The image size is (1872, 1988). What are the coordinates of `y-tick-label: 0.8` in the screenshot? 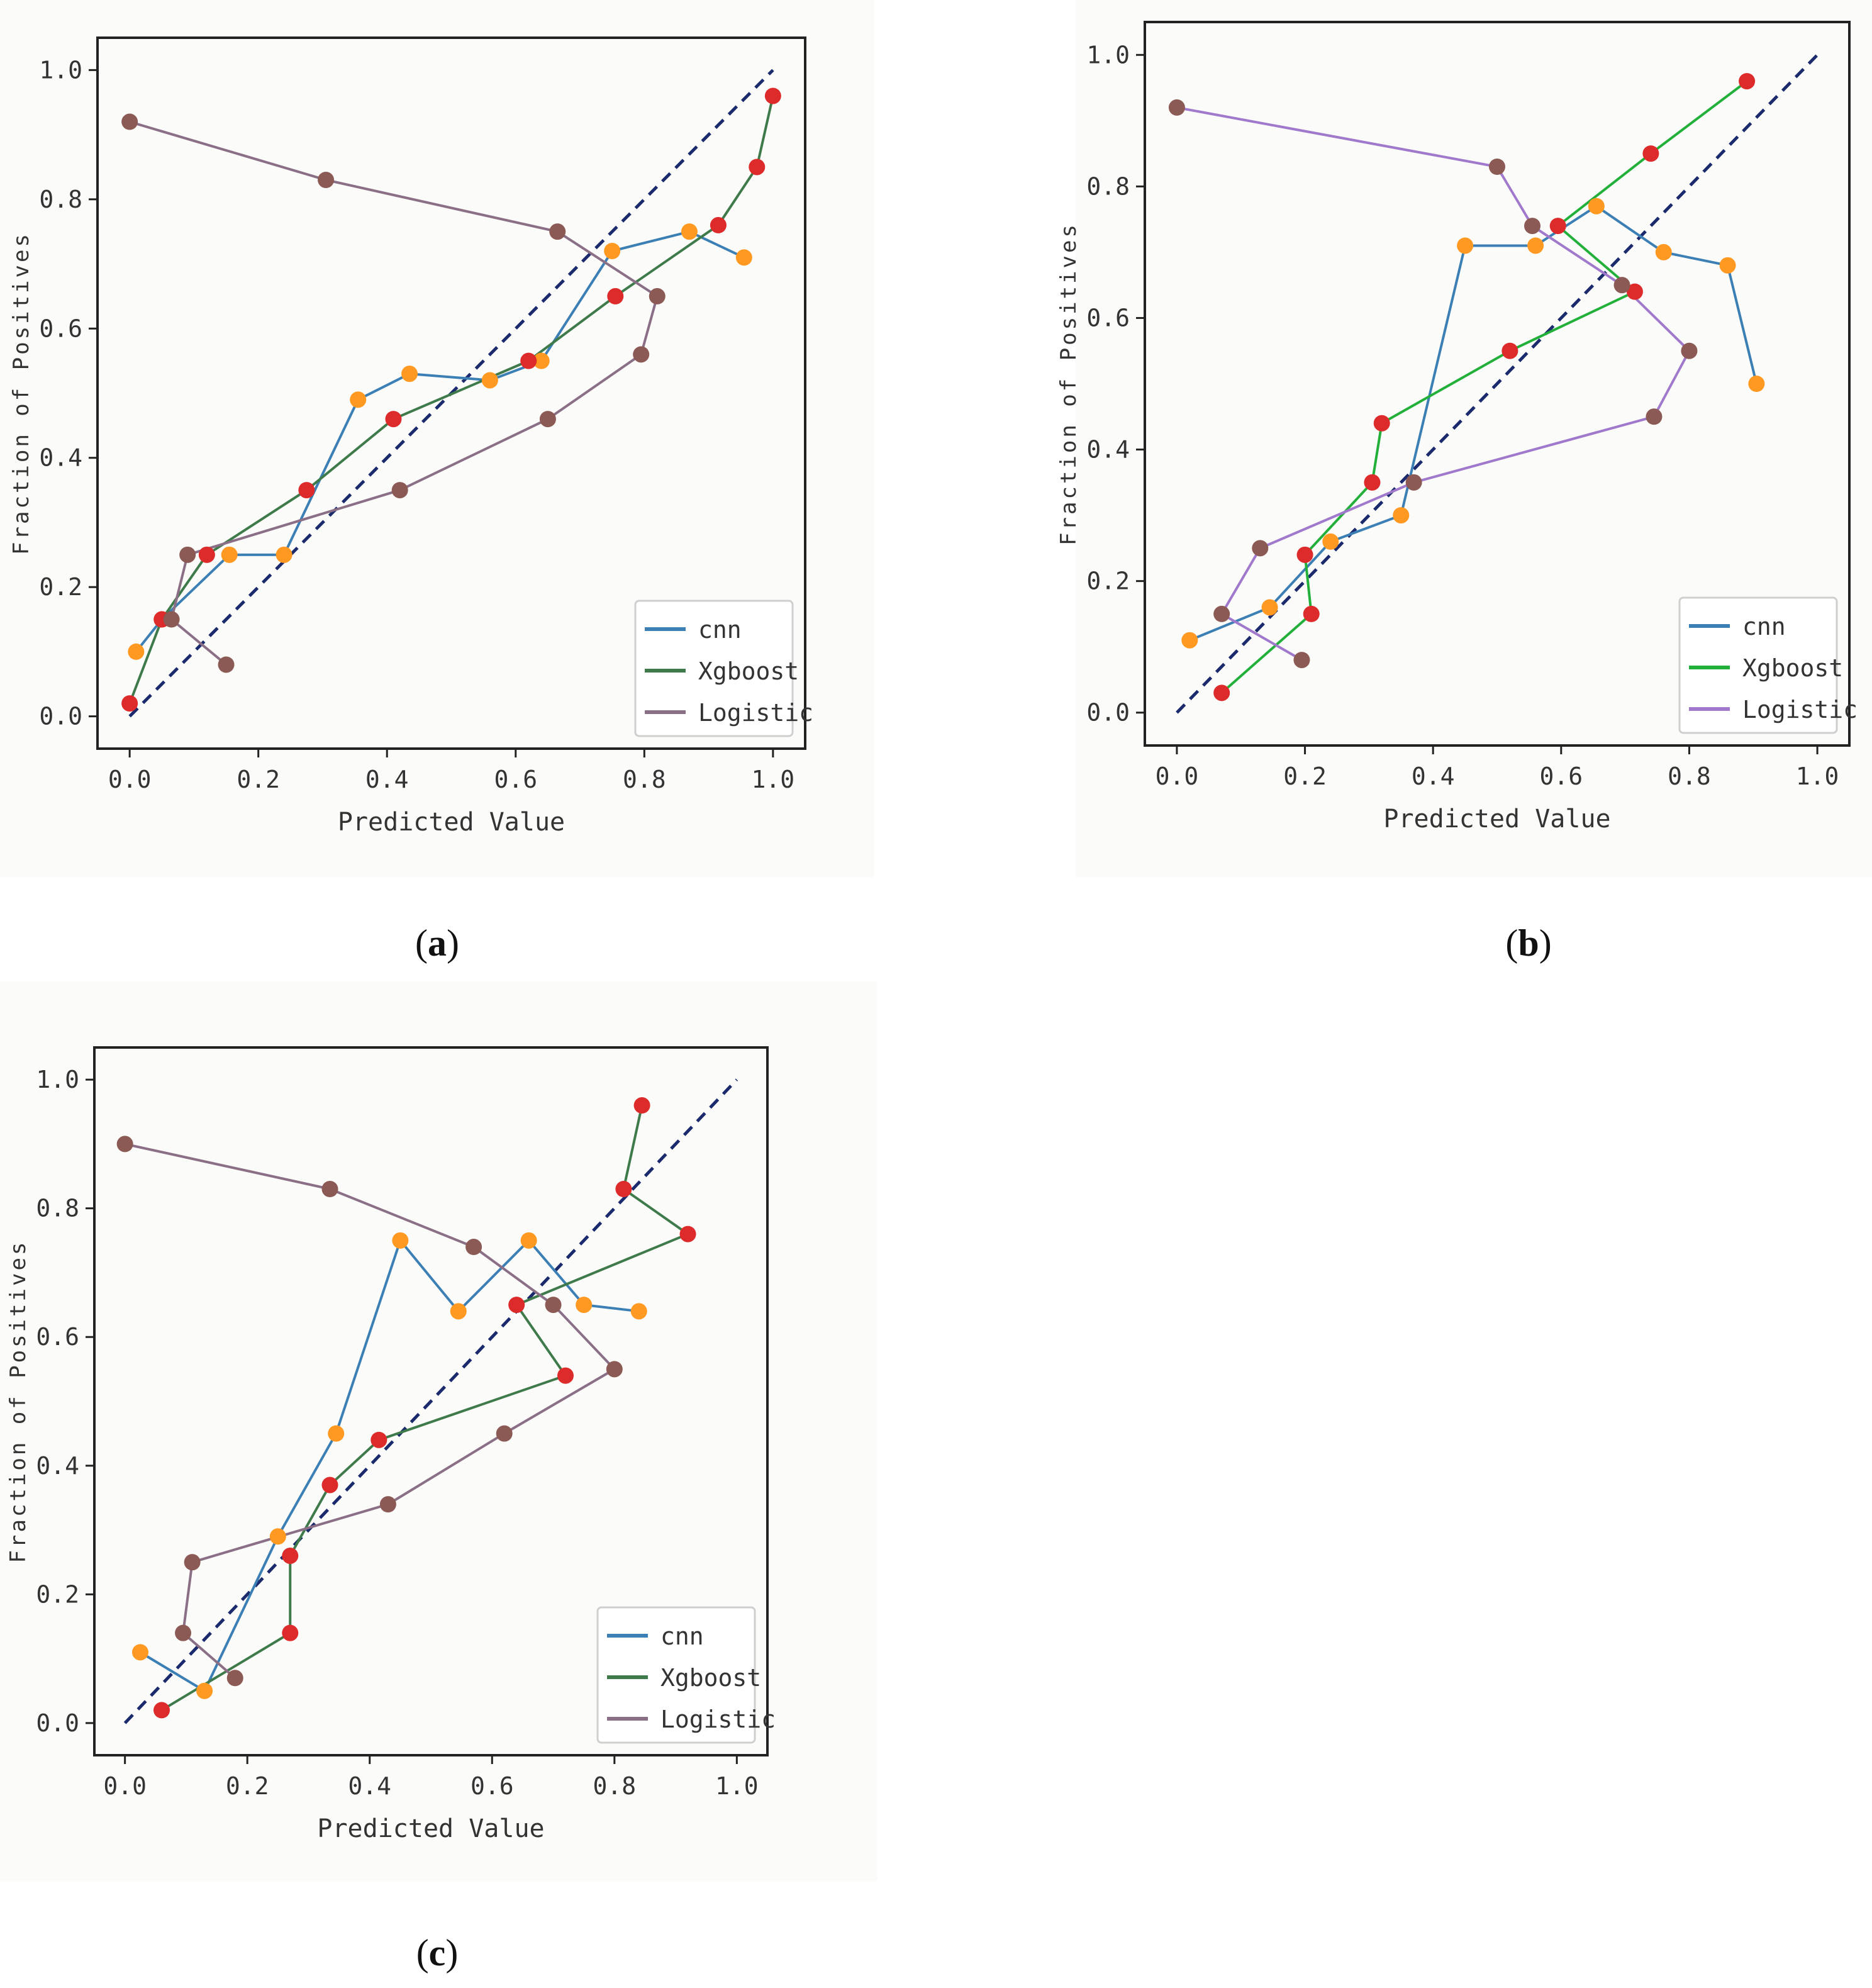 It's located at (60, 200).